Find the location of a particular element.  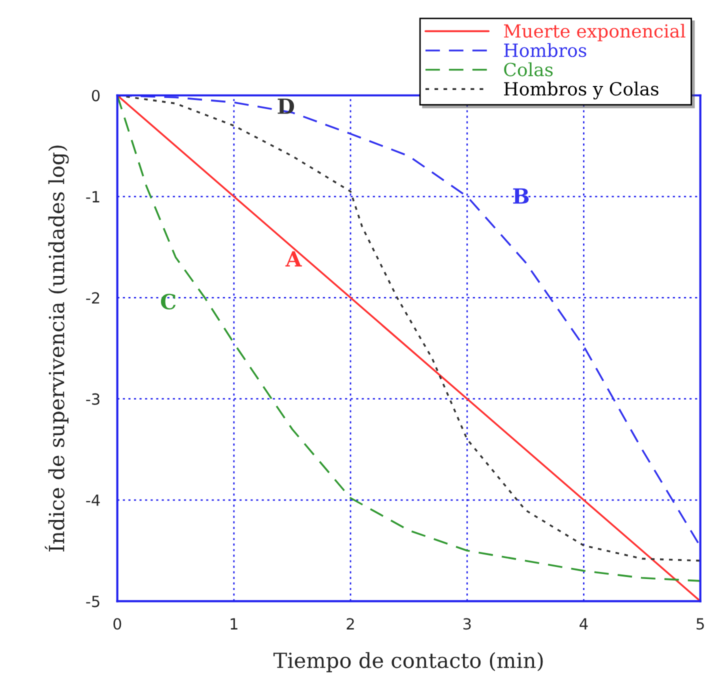

annotation: C is located at coordinates (168, 302).